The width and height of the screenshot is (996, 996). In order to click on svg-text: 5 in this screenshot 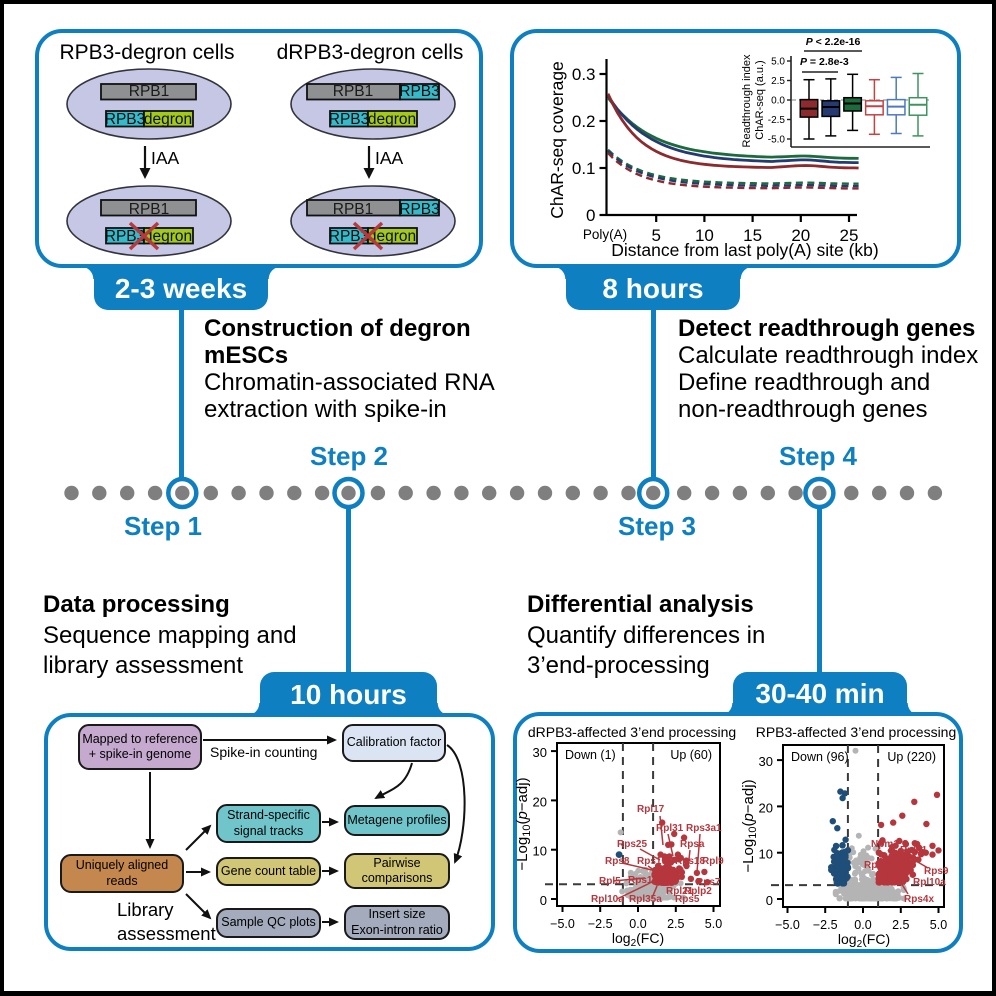, I will do `click(655, 235)`.